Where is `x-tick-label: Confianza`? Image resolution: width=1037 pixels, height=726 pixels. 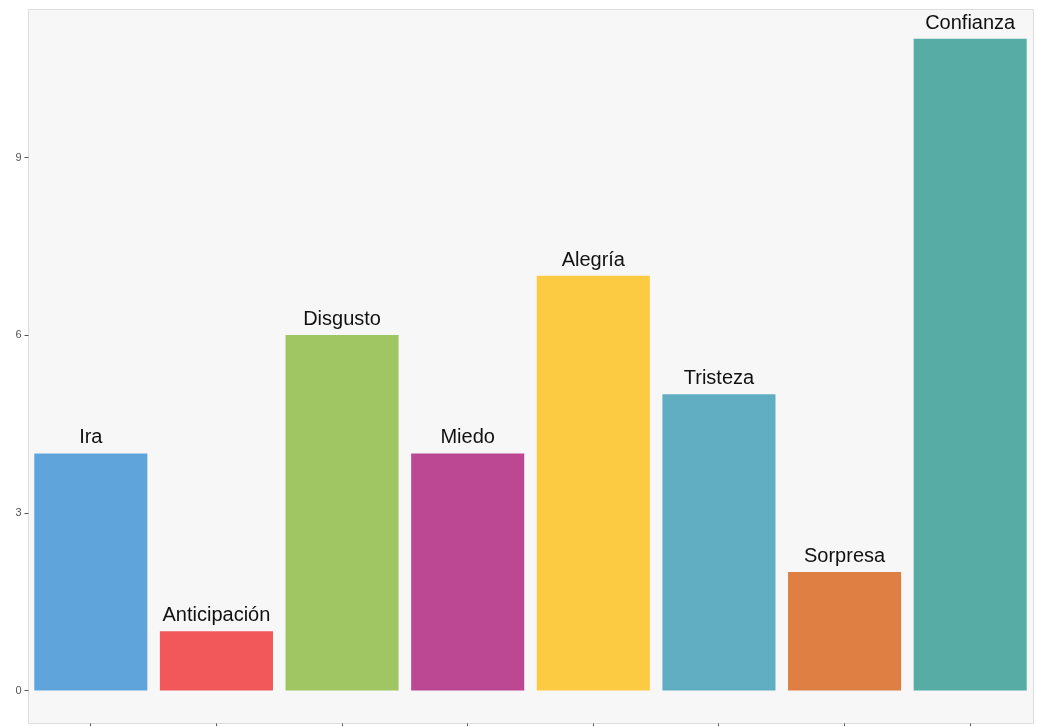 x-tick-label: Confianza is located at coordinates (971, 21).